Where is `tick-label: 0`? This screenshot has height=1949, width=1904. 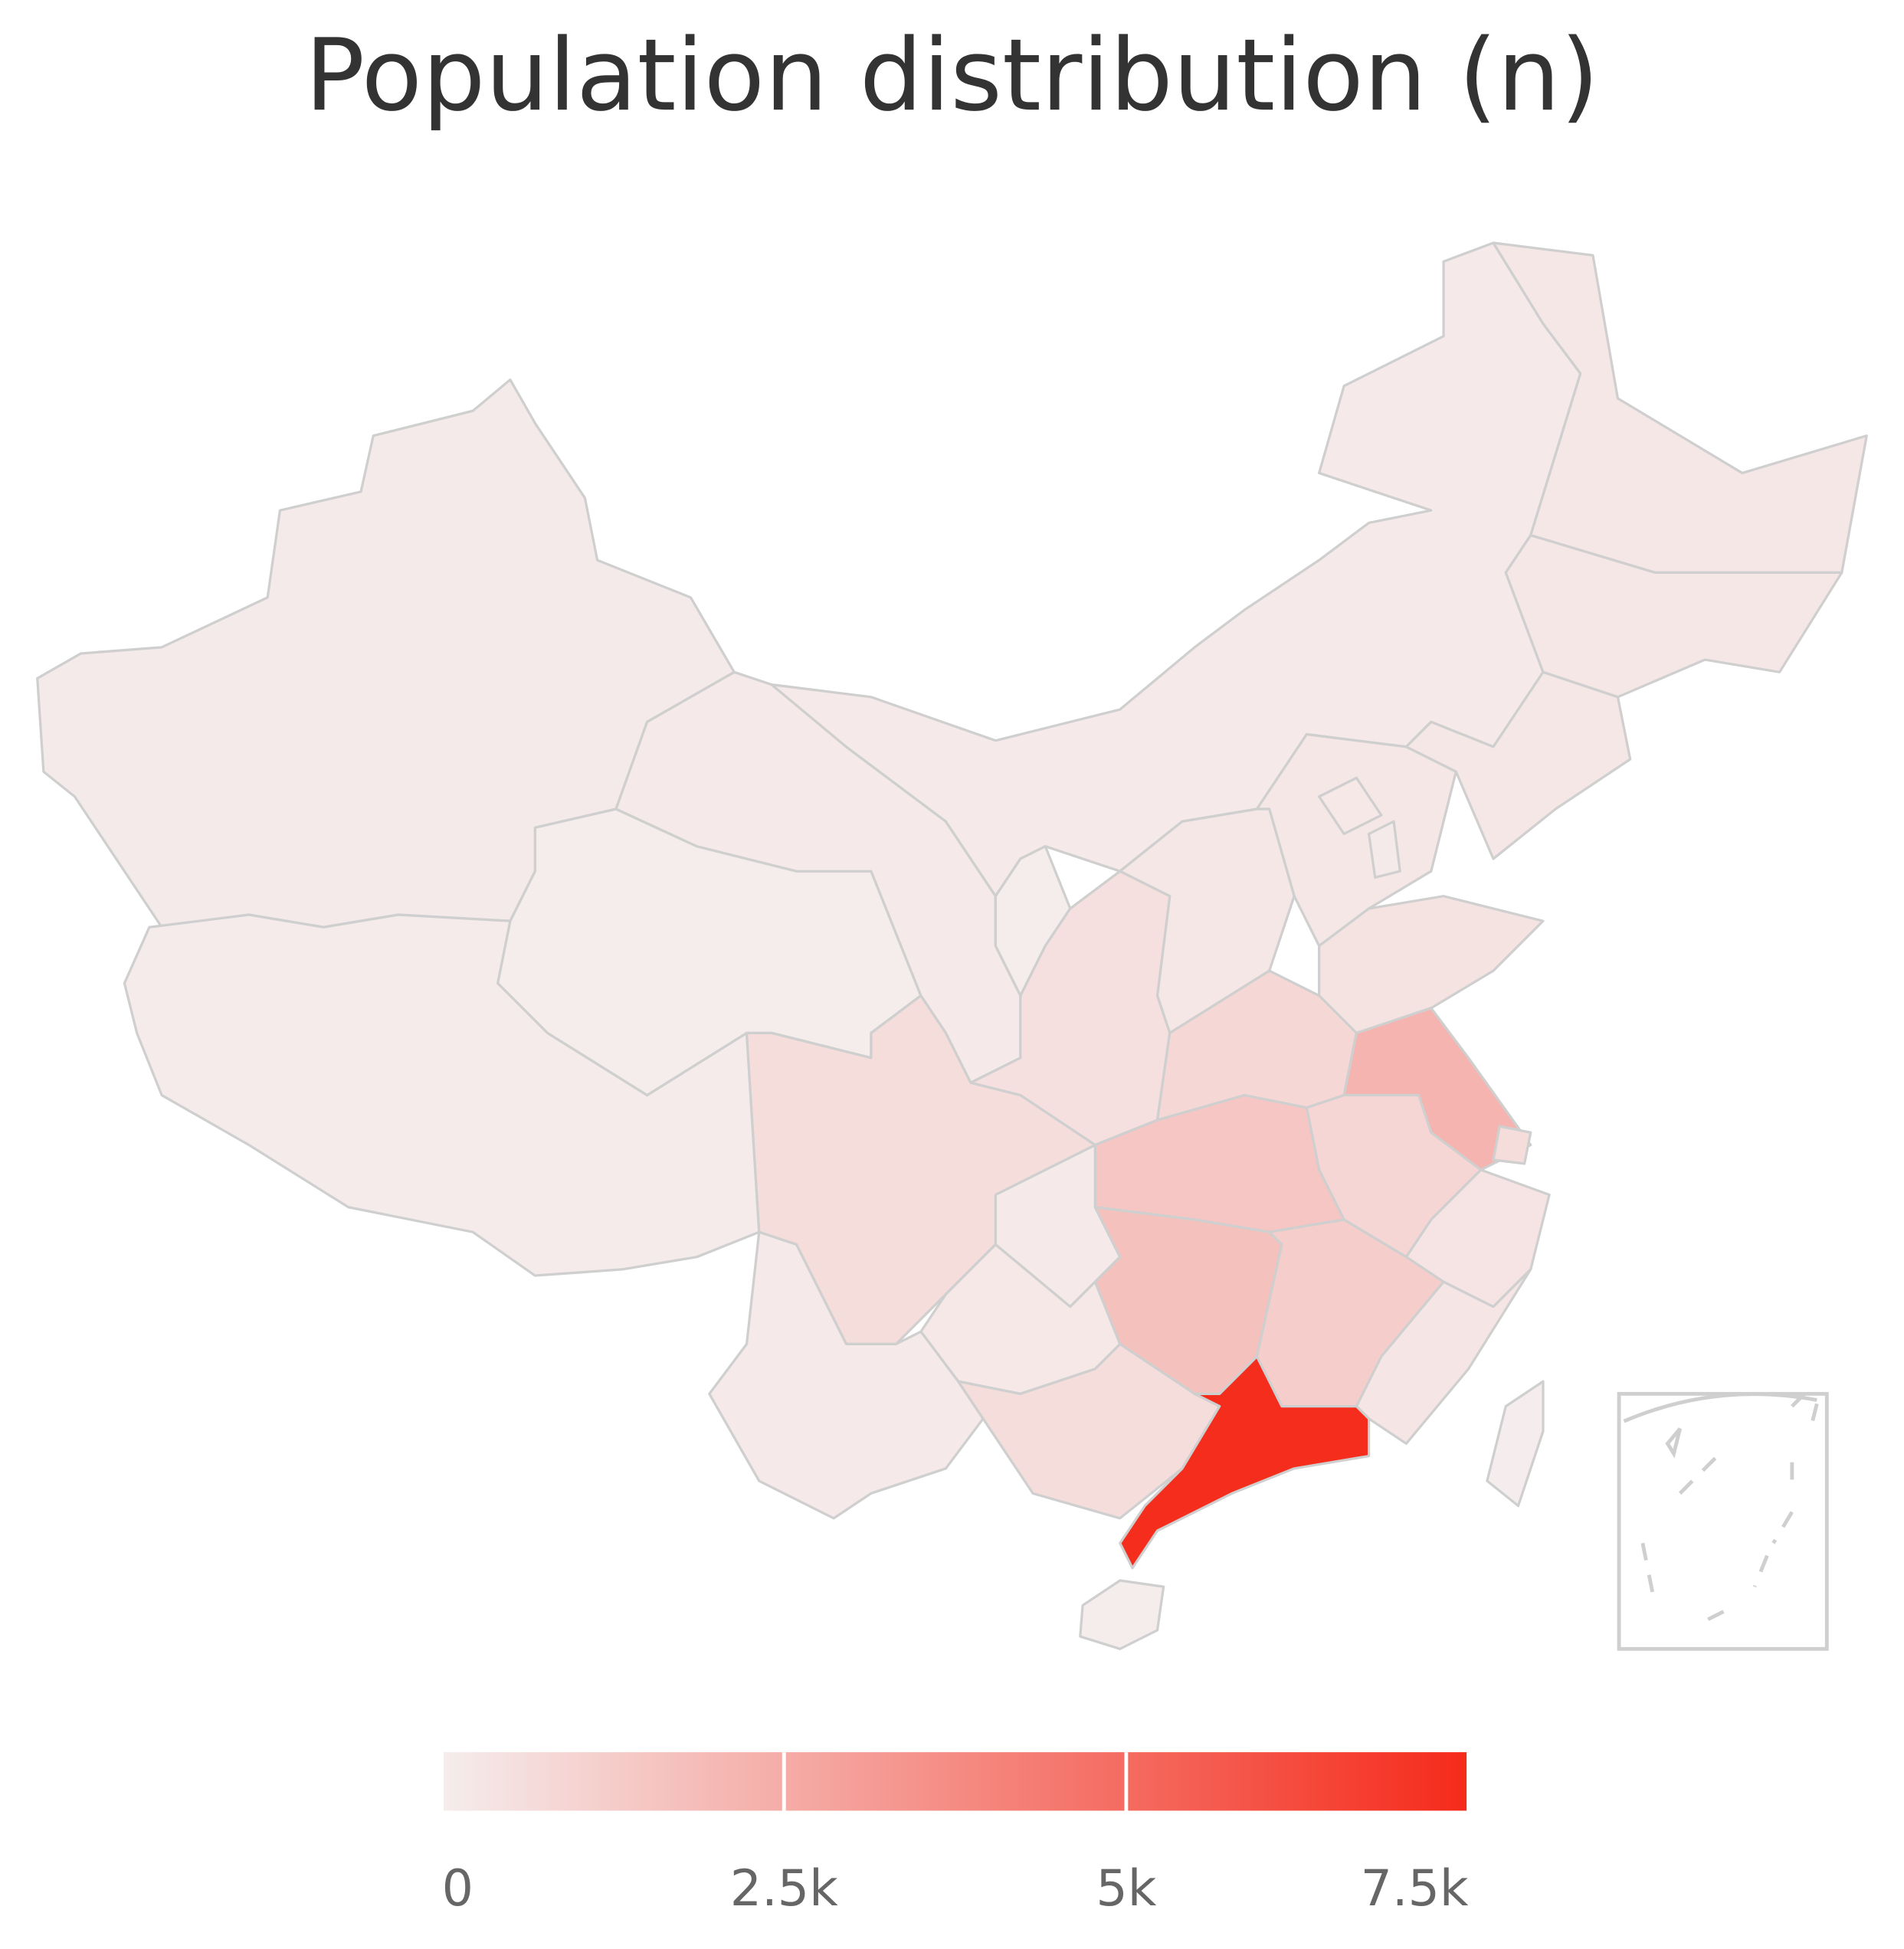
tick-label: 0 is located at coordinates (458, 1889).